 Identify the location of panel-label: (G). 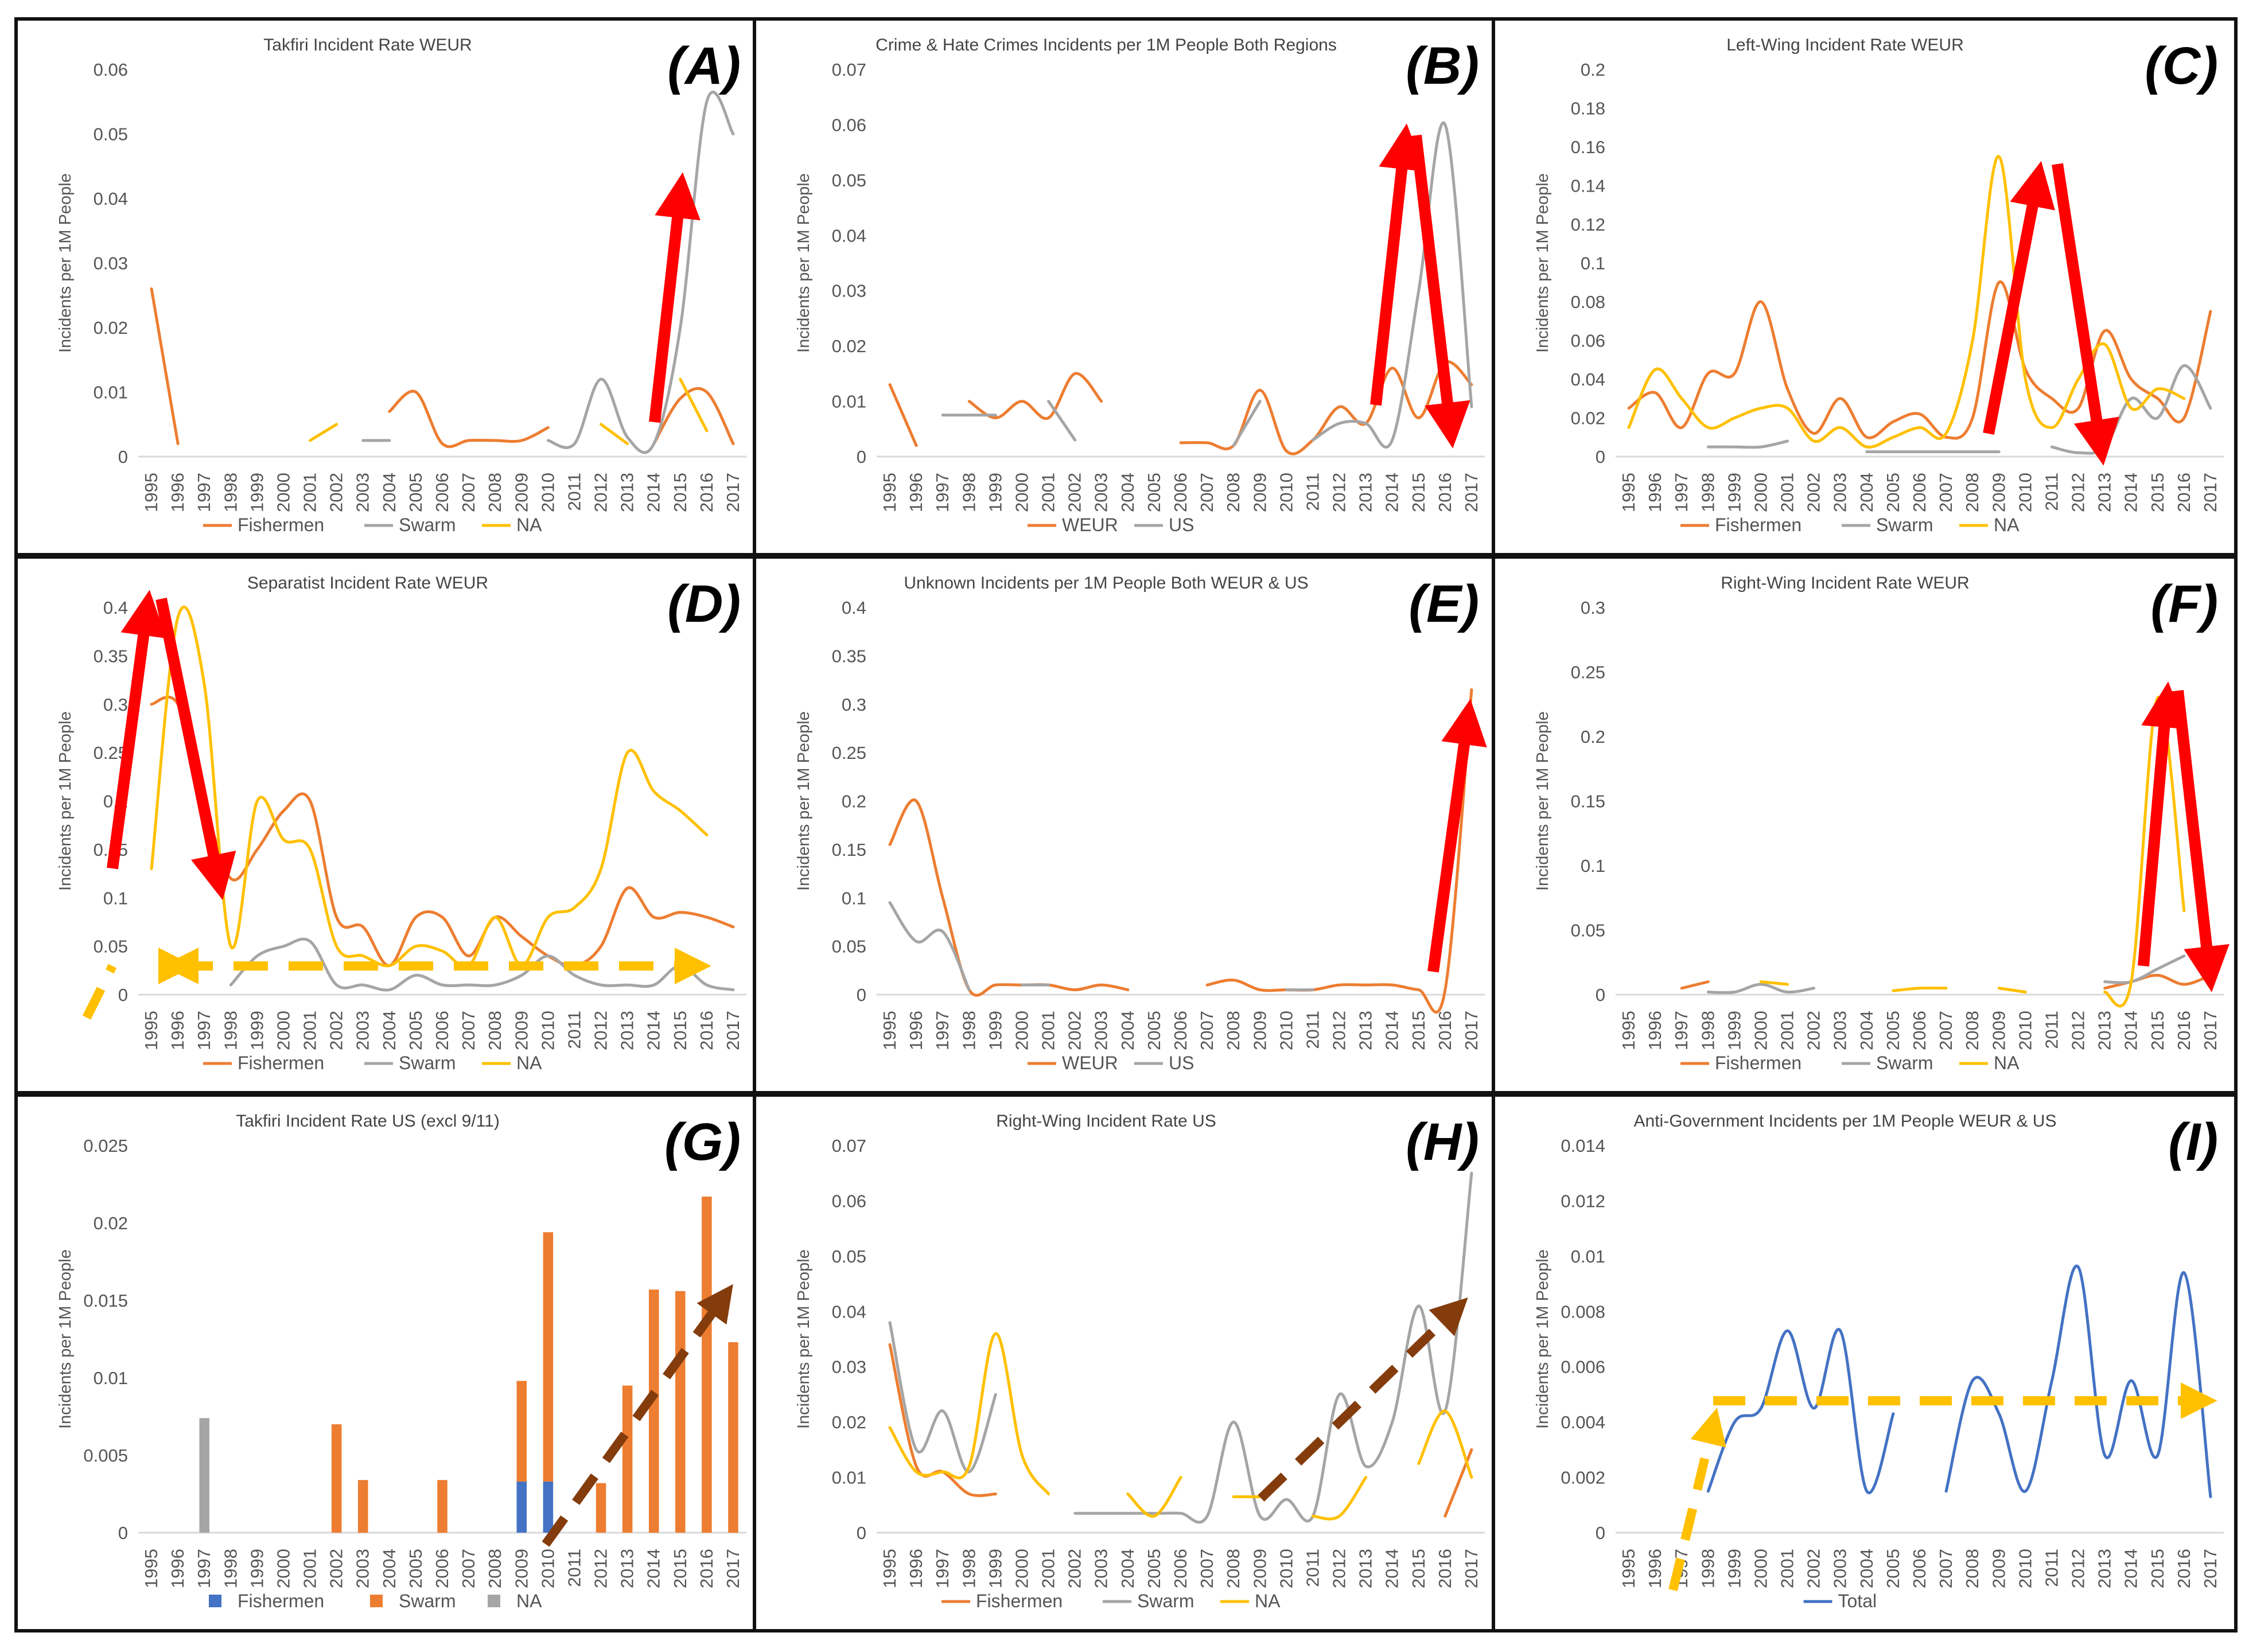
(702, 1142).